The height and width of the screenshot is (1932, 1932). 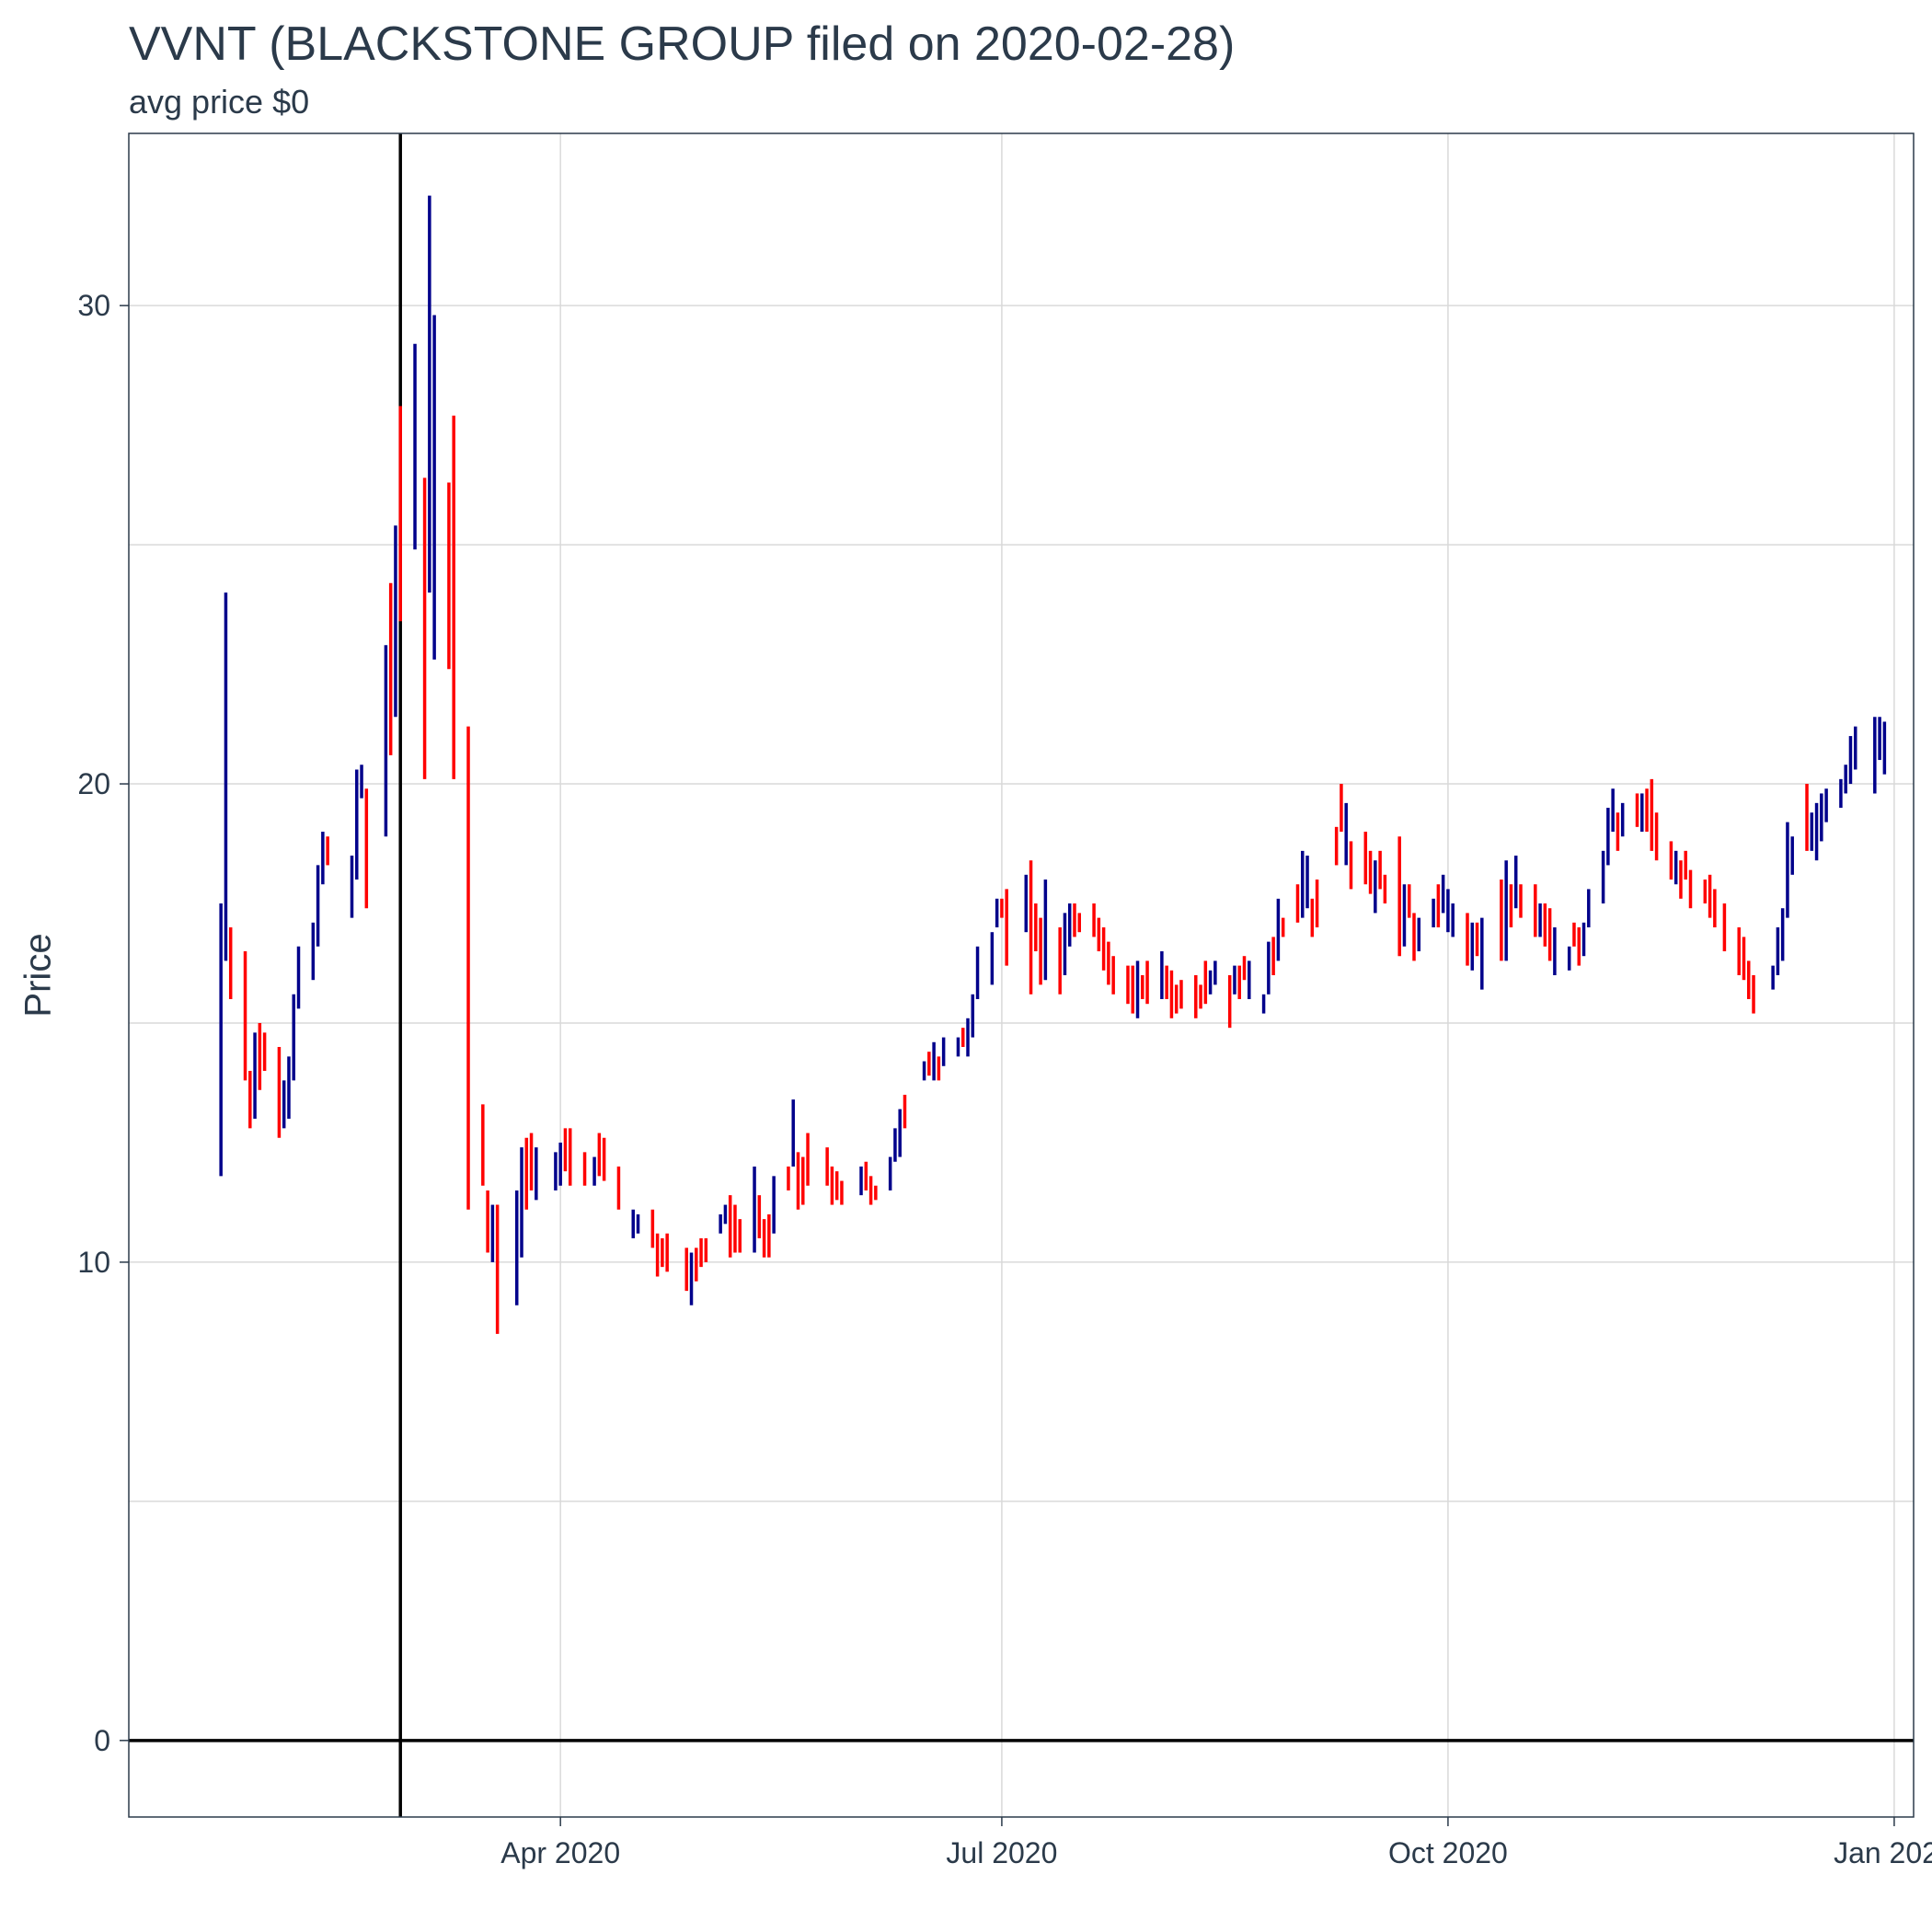 What do you see at coordinates (219, 102) in the screenshot?
I see `chart-subtitle: avg price $0` at bounding box center [219, 102].